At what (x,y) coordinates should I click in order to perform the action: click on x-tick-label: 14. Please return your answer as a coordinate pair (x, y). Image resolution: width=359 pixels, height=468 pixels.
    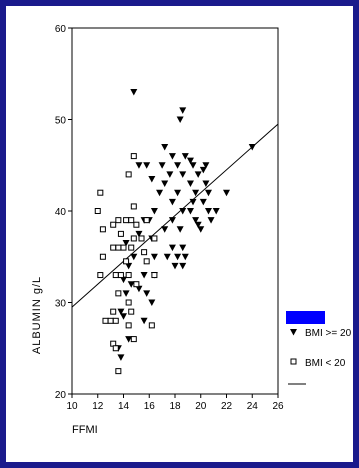
    Looking at the image, I should click on (124, 406).